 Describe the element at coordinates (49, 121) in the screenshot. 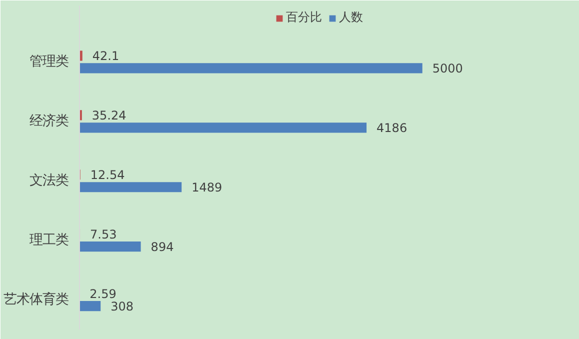

I see `y-tick-label: 经济类` at that location.